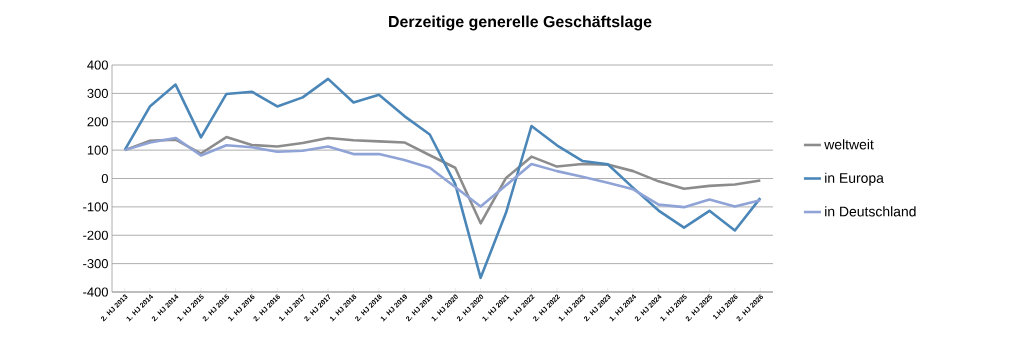 This screenshot has width=1024, height=356. What do you see at coordinates (95, 264) in the screenshot?
I see `y-tick-label: -300` at bounding box center [95, 264].